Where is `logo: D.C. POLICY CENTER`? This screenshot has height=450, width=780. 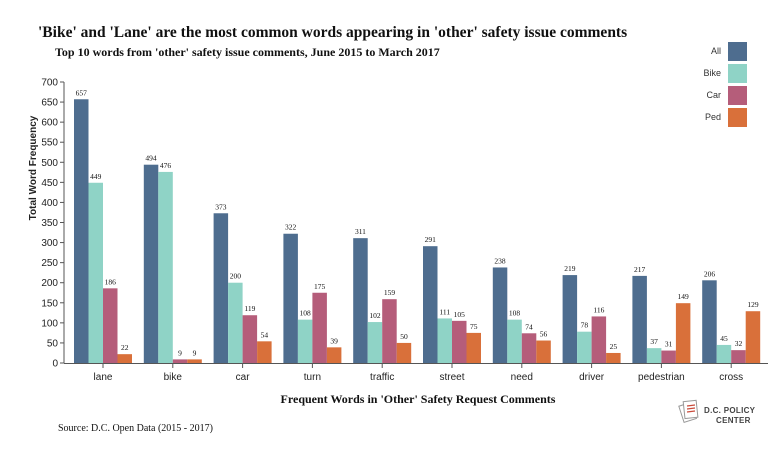 logo: D.C. POLICY CENTER is located at coordinates (716, 412).